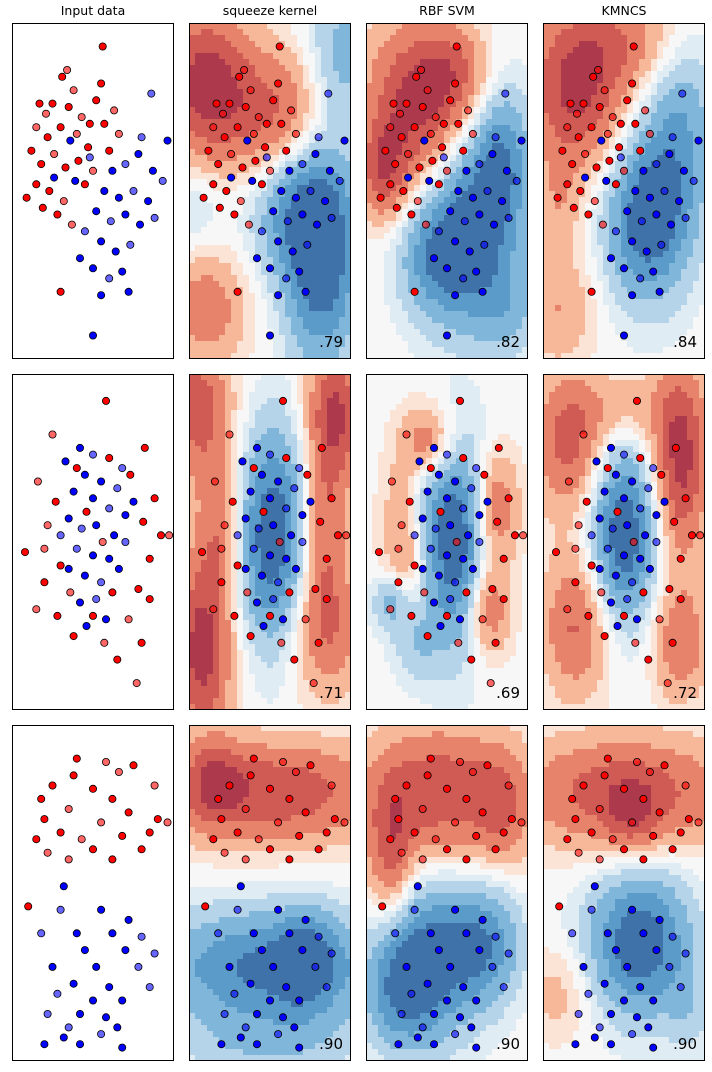  I want to click on accuracy-score: .90, so click(508, 1044).